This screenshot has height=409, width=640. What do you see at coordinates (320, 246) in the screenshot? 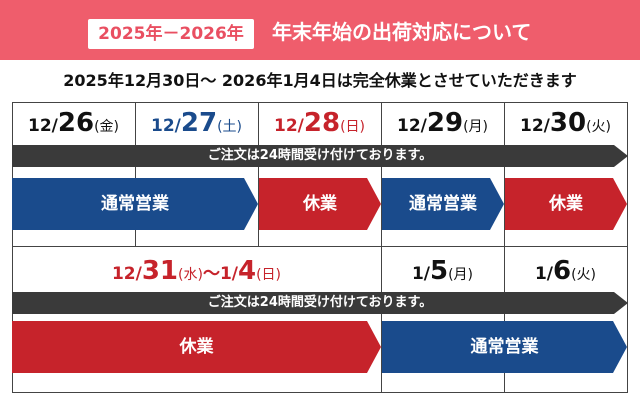
I see `table-border-middle` at bounding box center [320, 246].